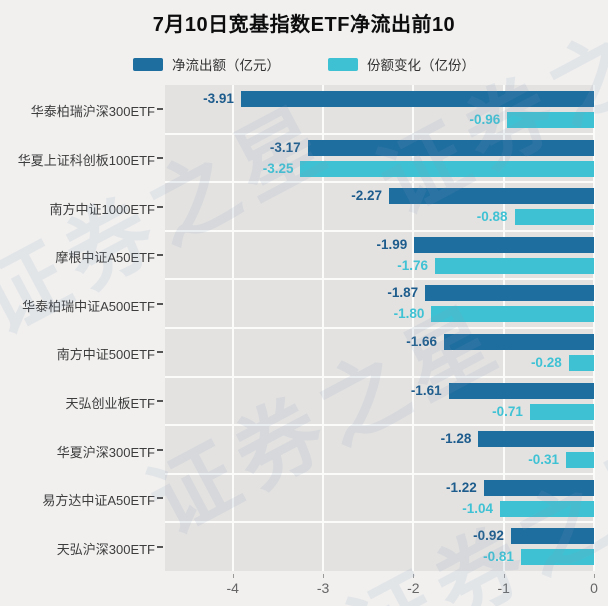 The image size is (608, 606). I want to click on legend-swatch-share-change, so click(343, 64).